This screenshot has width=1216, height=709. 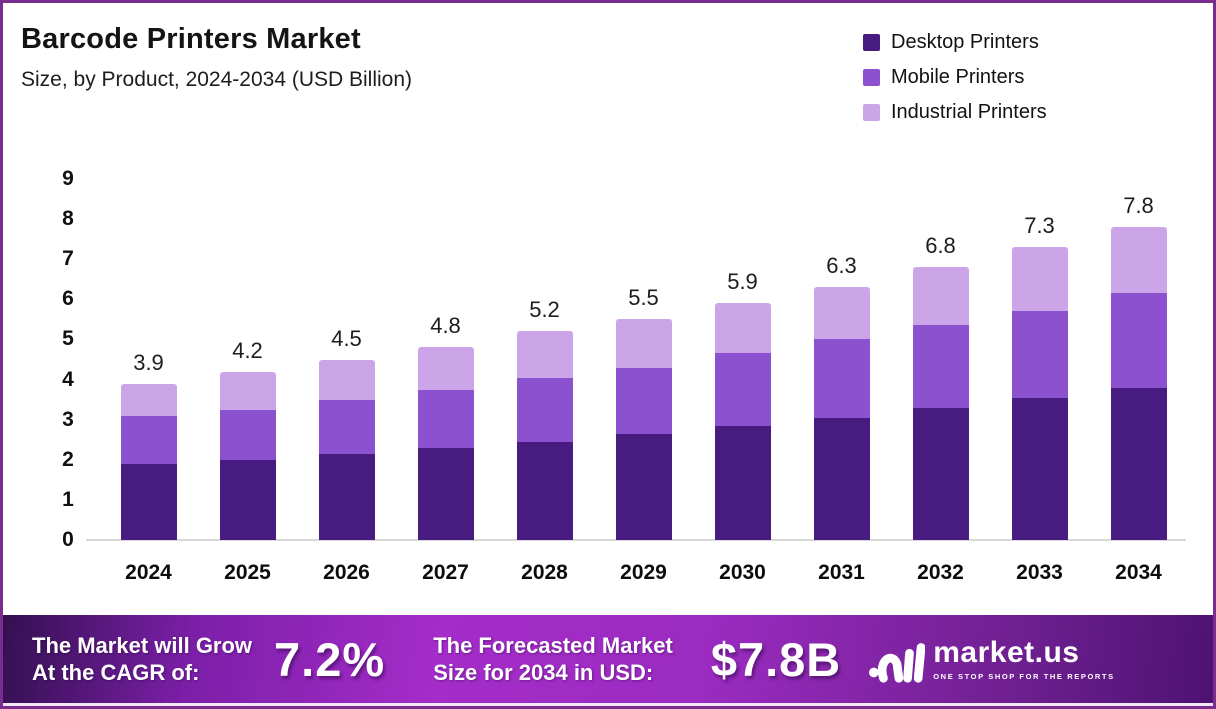 I want to click on bar-2029-industrial-printers-segment, so click(x=643, y=343).